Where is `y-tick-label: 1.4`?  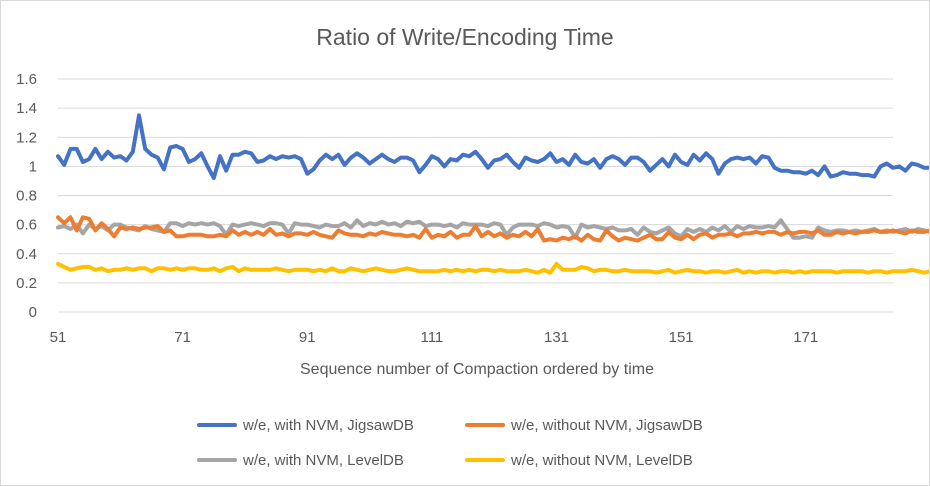
y-tick-label: 1.4 is located at coordinates (26, 108).